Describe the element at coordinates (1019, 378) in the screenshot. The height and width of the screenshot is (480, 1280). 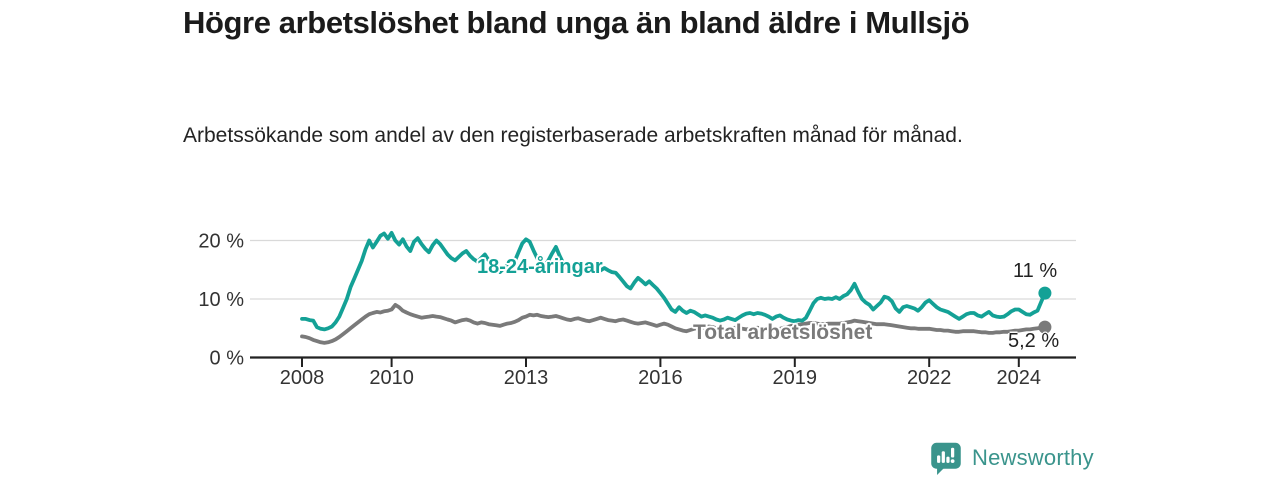
I see `x-tick-label: 2024` at that location.